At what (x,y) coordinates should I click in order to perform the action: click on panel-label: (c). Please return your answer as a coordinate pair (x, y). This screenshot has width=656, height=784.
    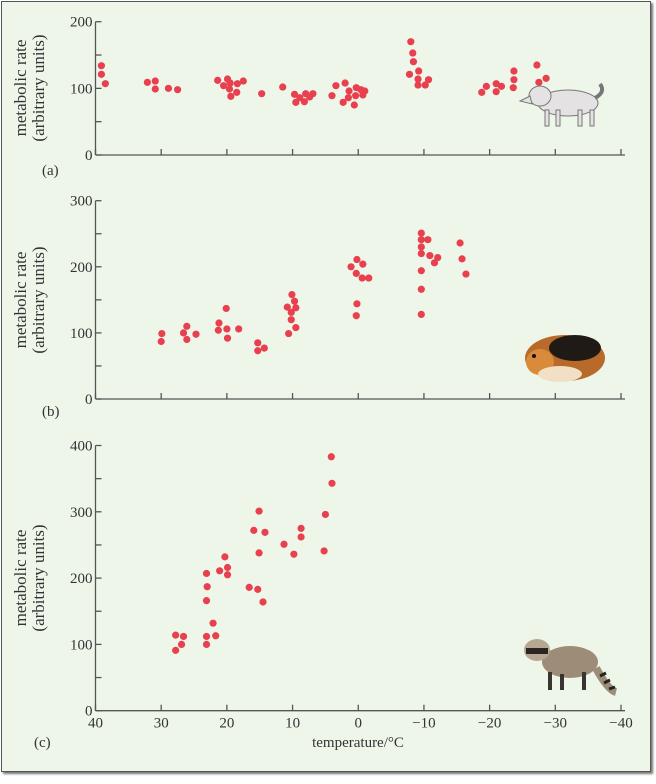
    Looking at the image, I should click on (42, 743).